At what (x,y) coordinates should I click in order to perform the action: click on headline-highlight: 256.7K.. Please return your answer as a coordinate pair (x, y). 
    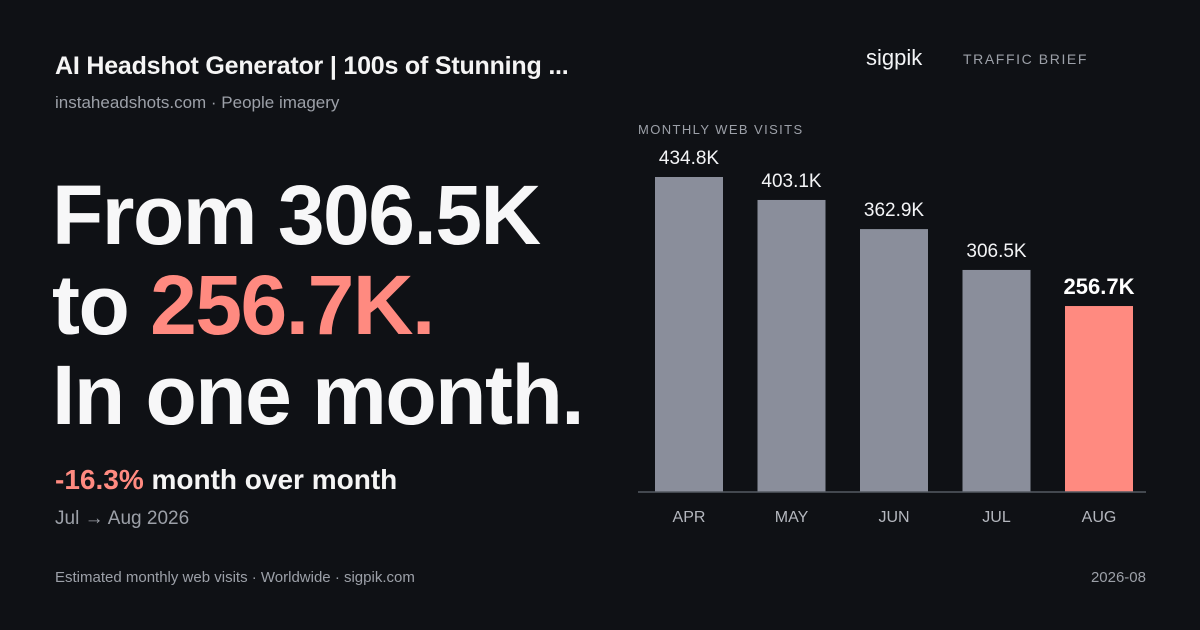
    Looking at the image, I should click on (292, 305).